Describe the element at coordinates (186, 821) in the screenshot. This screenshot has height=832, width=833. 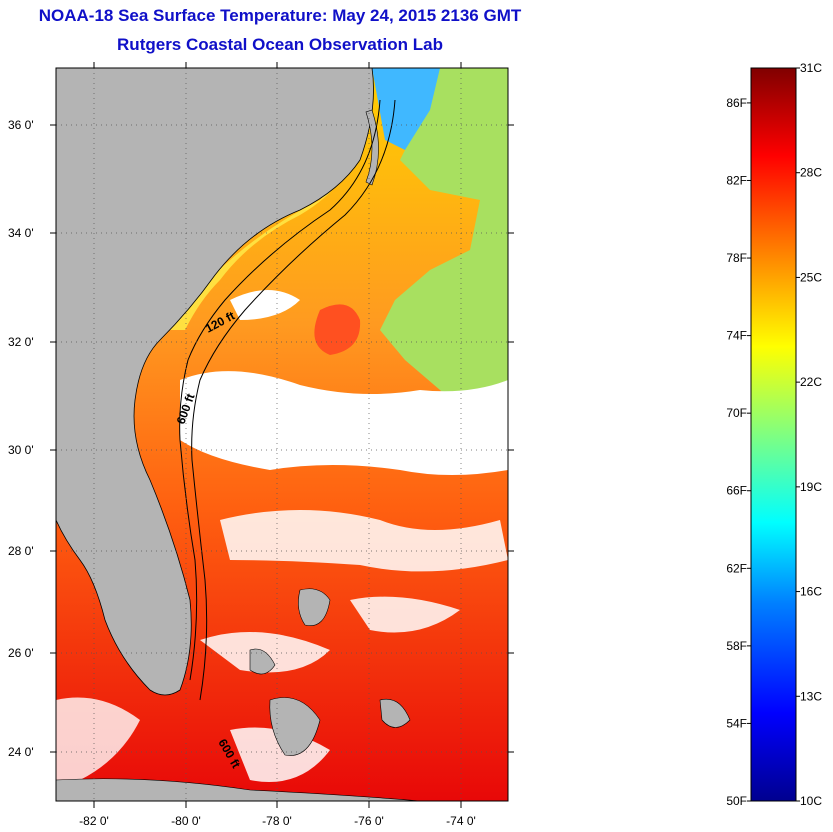
I see `lon-label-80: -80 0'` at that location.